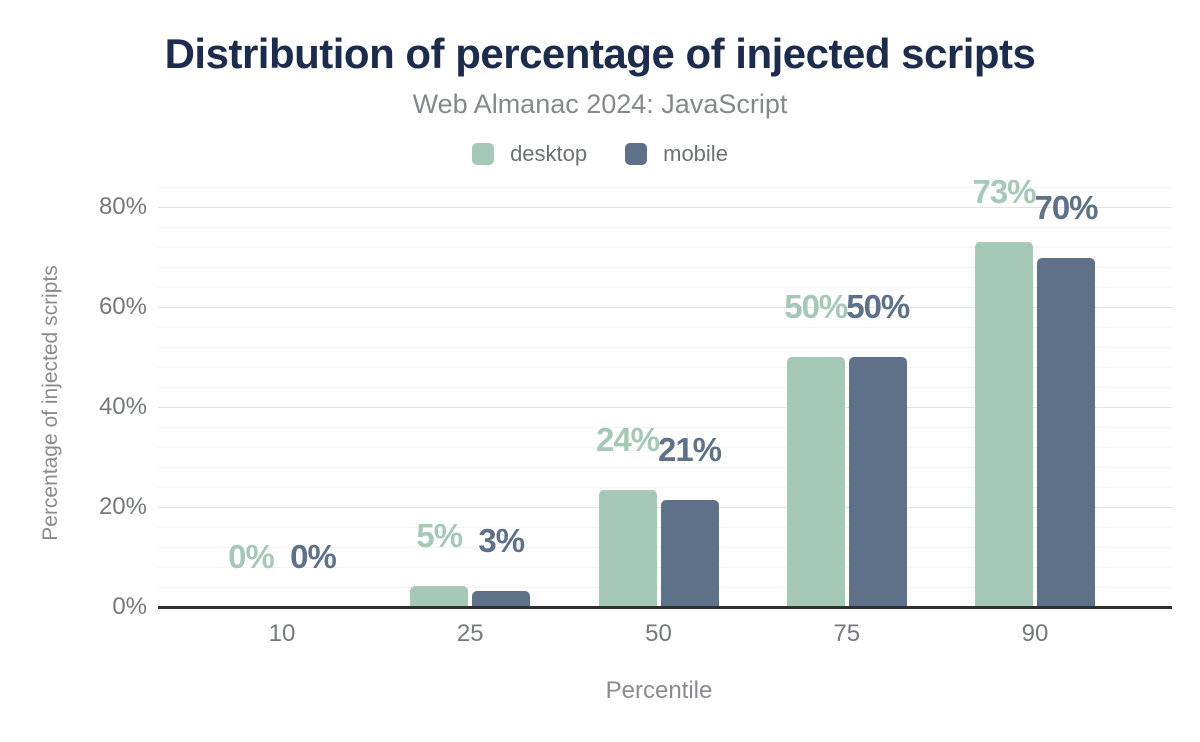  Describe the element at coordinates (129, 606) in the screenshot. I see `y-tick-label: 0%` at that location.